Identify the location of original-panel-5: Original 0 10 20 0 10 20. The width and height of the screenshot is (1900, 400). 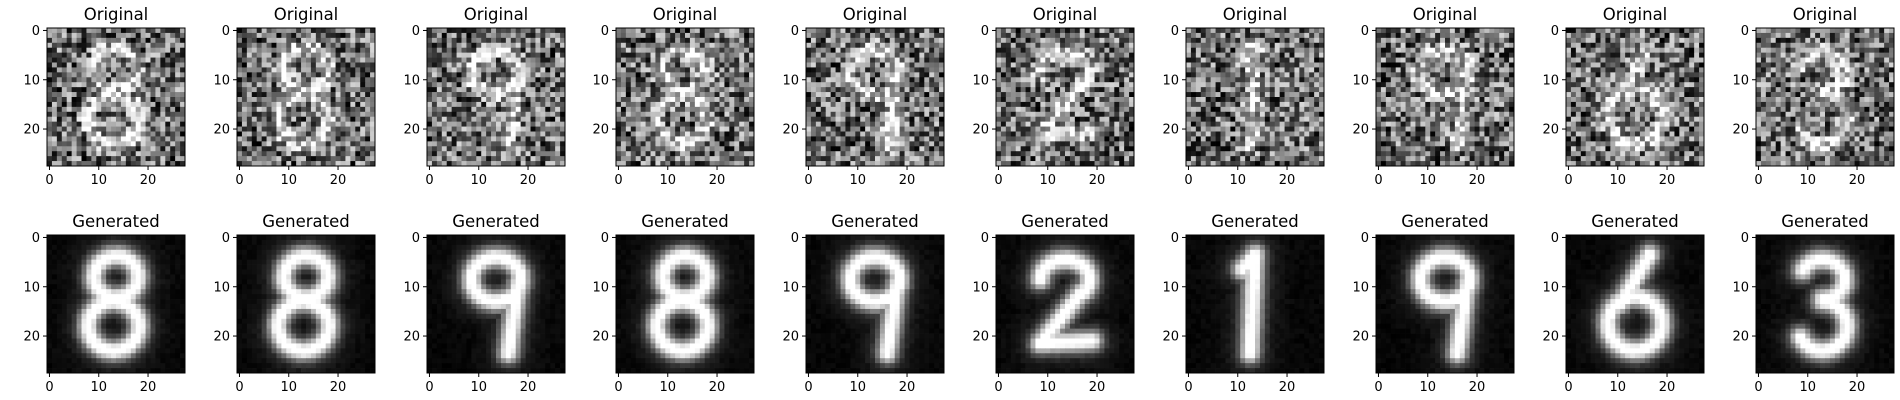
(863, 96).